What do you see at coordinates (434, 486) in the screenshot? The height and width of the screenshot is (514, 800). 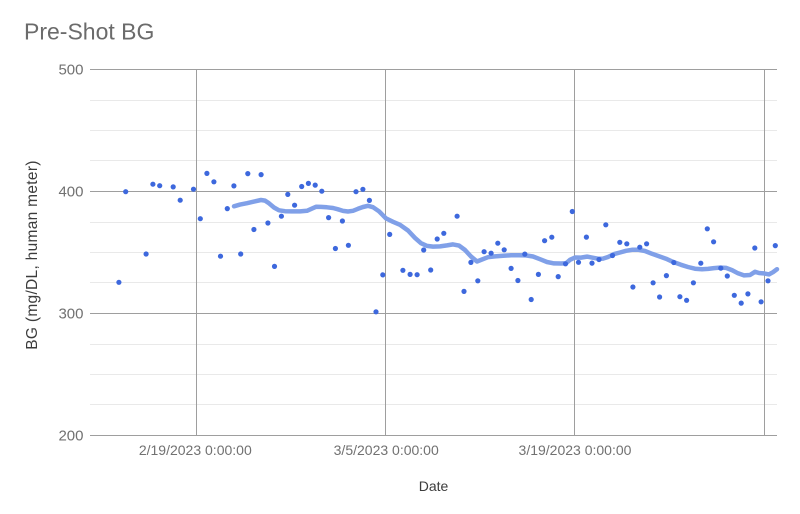 I see `svg-text: Date` at bounding box center [434, 486].